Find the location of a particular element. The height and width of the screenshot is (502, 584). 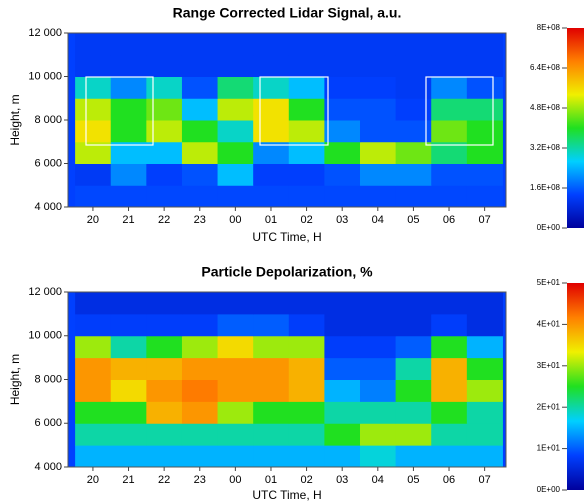

y-axis-label: Height, m is located at coordinates (15, 119).